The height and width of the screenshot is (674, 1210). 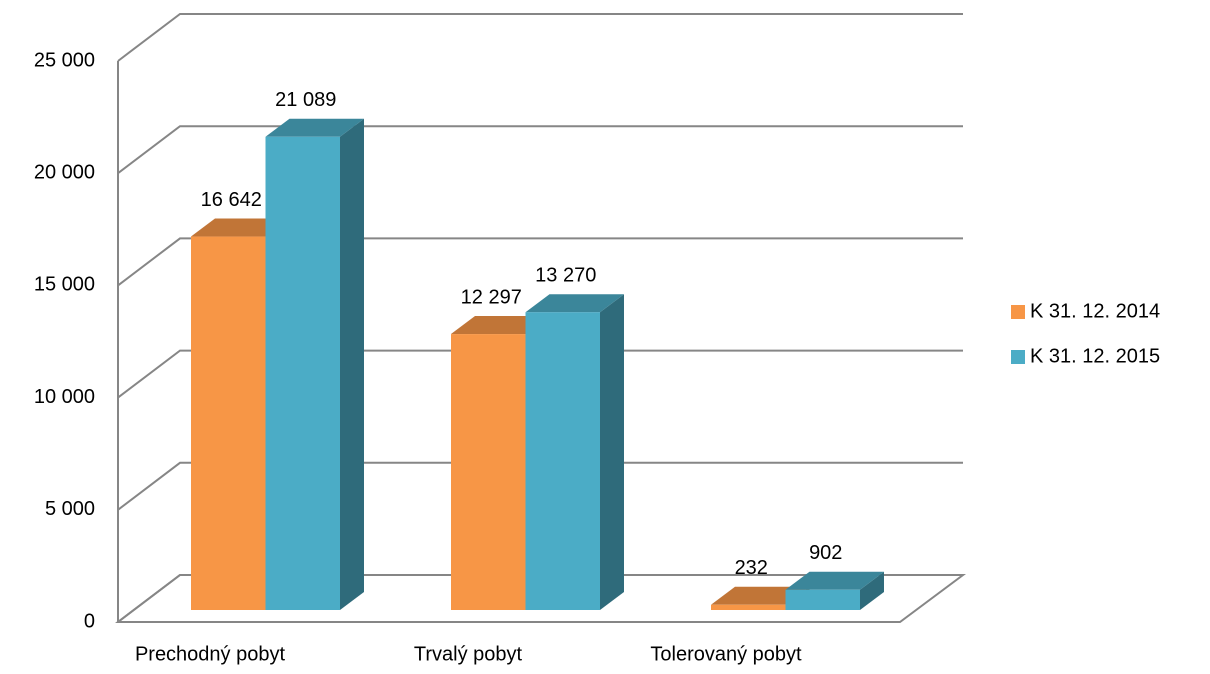 What do you see at coordinates (491, 297) in the screenshot?
I see `value-label: 12 297` at bounding box center [491, 297].